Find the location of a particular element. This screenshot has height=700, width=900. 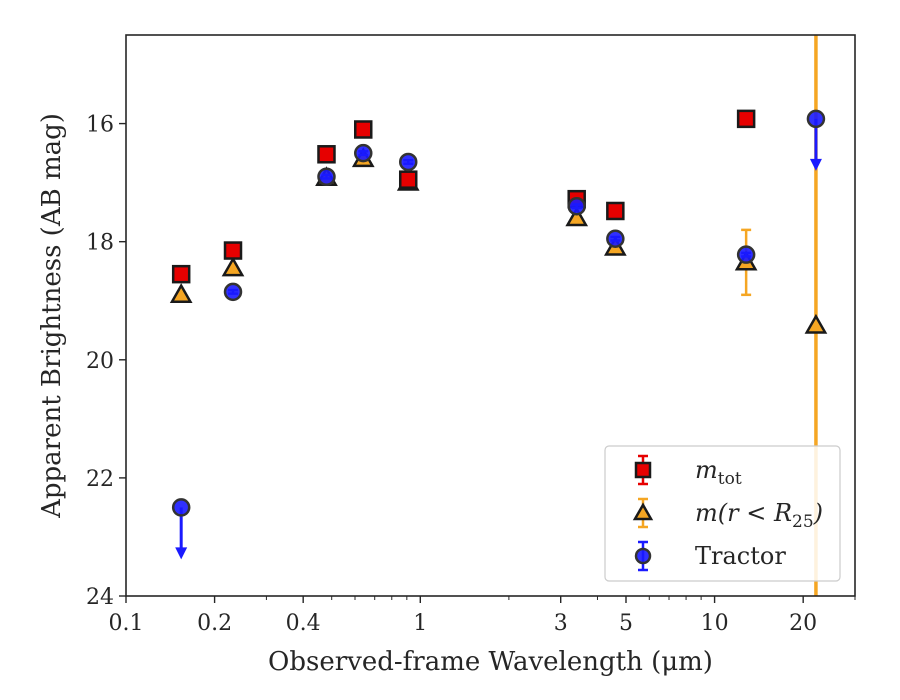

y-tick-label: 18 is located at coordinates (100, 243).